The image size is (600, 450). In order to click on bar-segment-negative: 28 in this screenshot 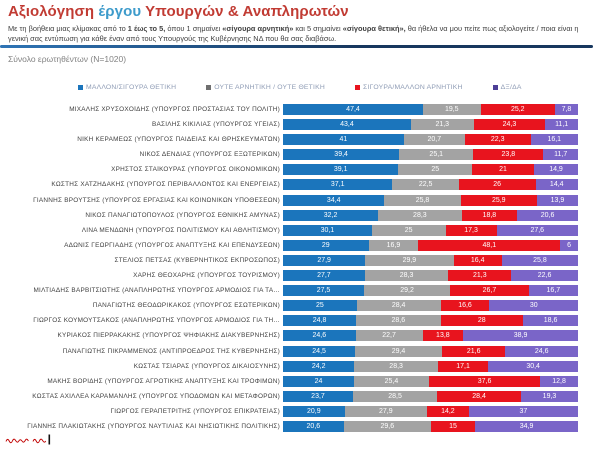, I will do `click(482, 321)`.